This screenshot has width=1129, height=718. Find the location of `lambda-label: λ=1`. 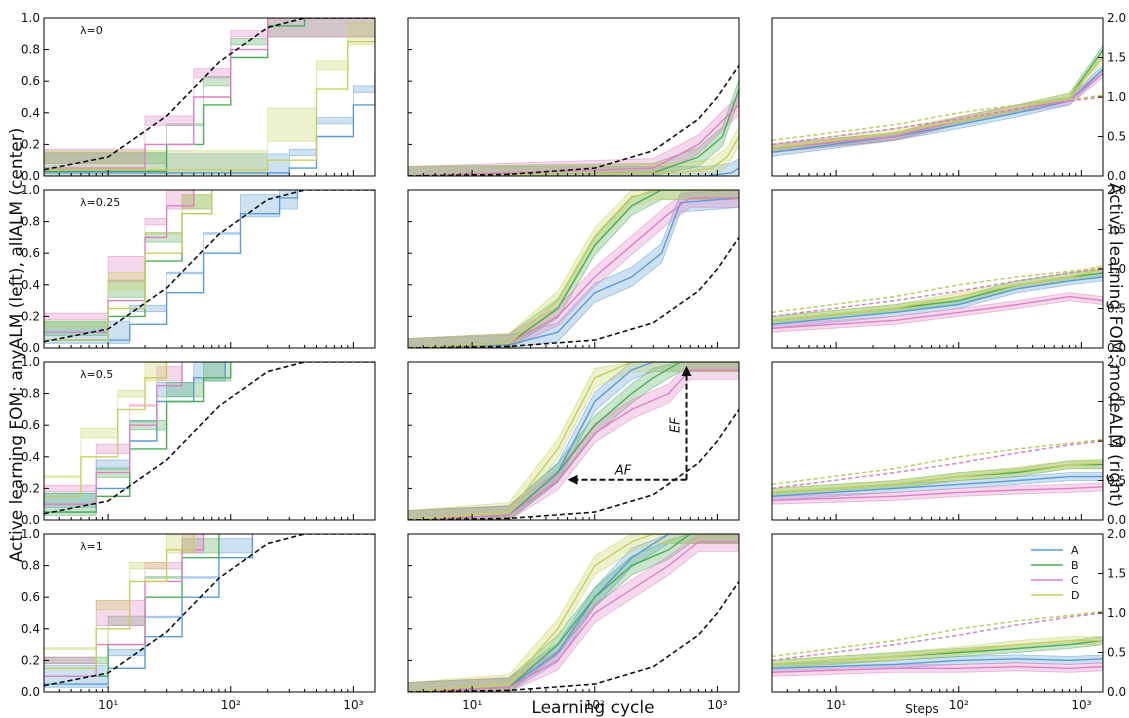

lambda-label: λ=1 is located at coordinates (91, 546).